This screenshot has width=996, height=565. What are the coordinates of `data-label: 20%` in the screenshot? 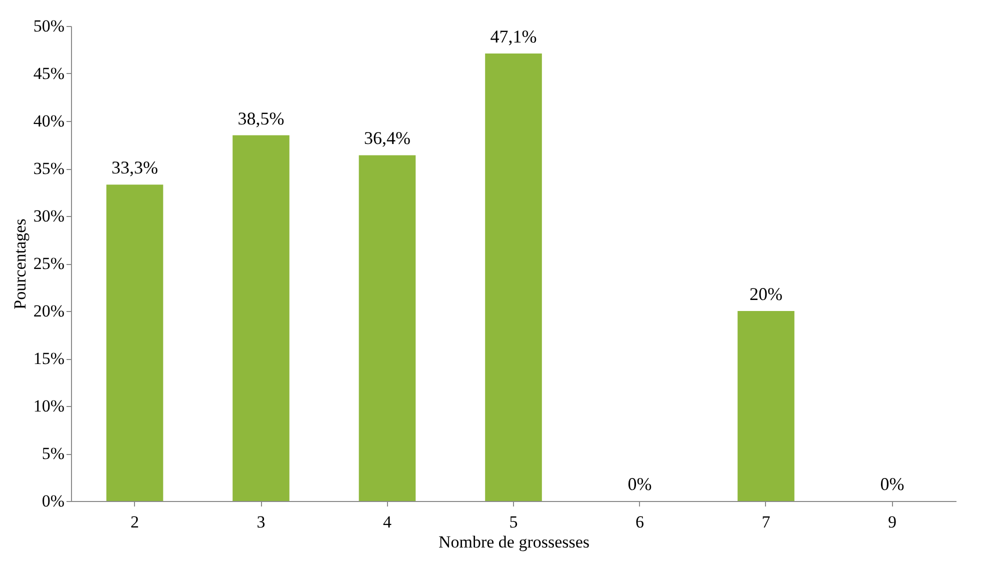 It's located at (765, 294).